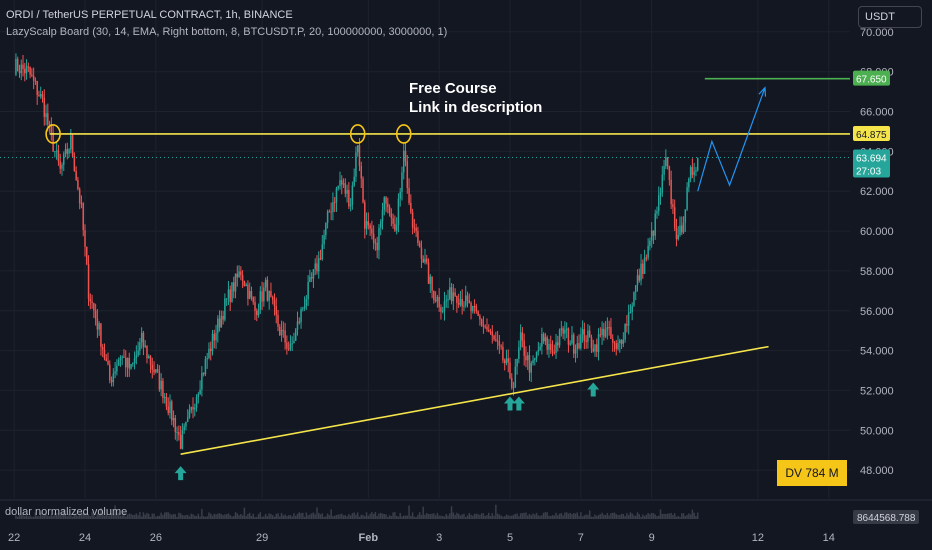 The width and height of the screenshot is (932, 550). I want to click on arrow-up-icon, so click(518, 403).